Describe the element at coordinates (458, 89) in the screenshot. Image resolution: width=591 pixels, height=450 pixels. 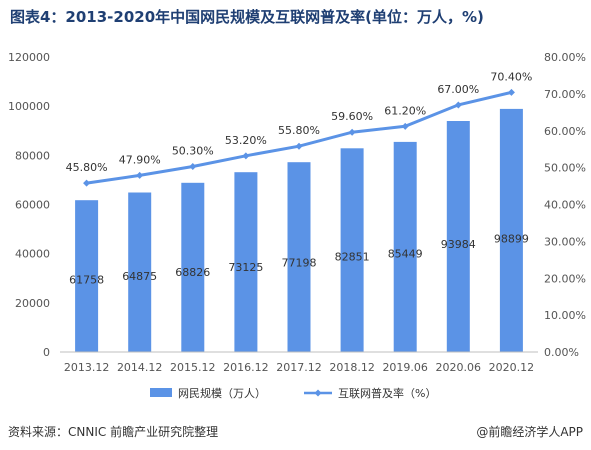
I see `line-value-label: 67.00%` at that location.